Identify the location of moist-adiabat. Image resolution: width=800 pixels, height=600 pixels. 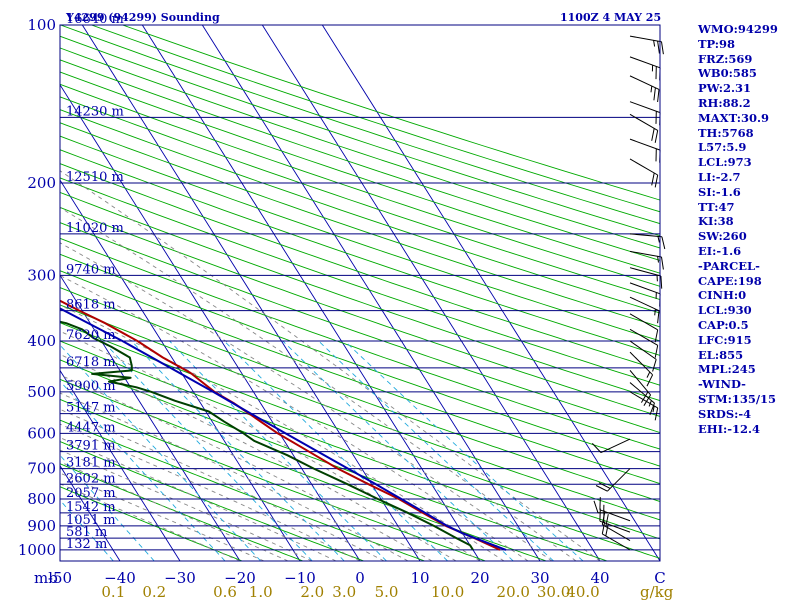
(246, 467).